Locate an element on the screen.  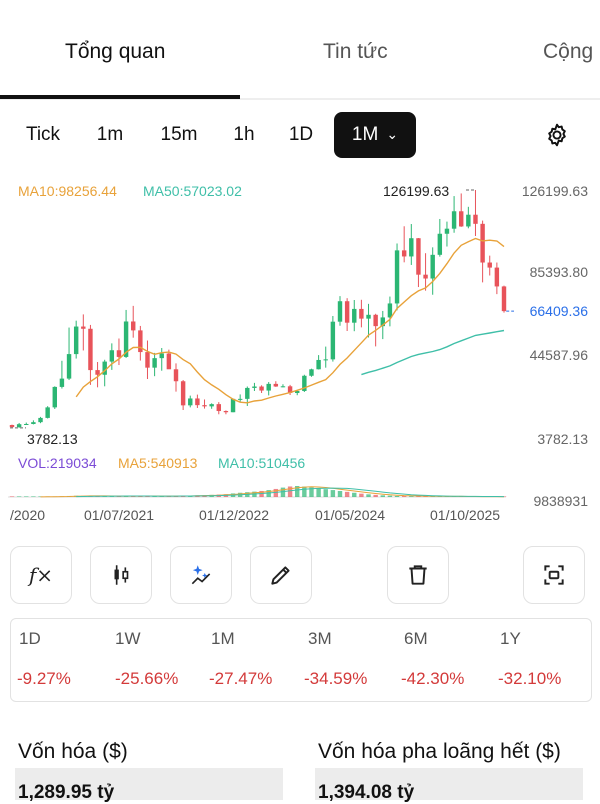
perf-value-1m: -27.47% is located at coordinates (241, 678).